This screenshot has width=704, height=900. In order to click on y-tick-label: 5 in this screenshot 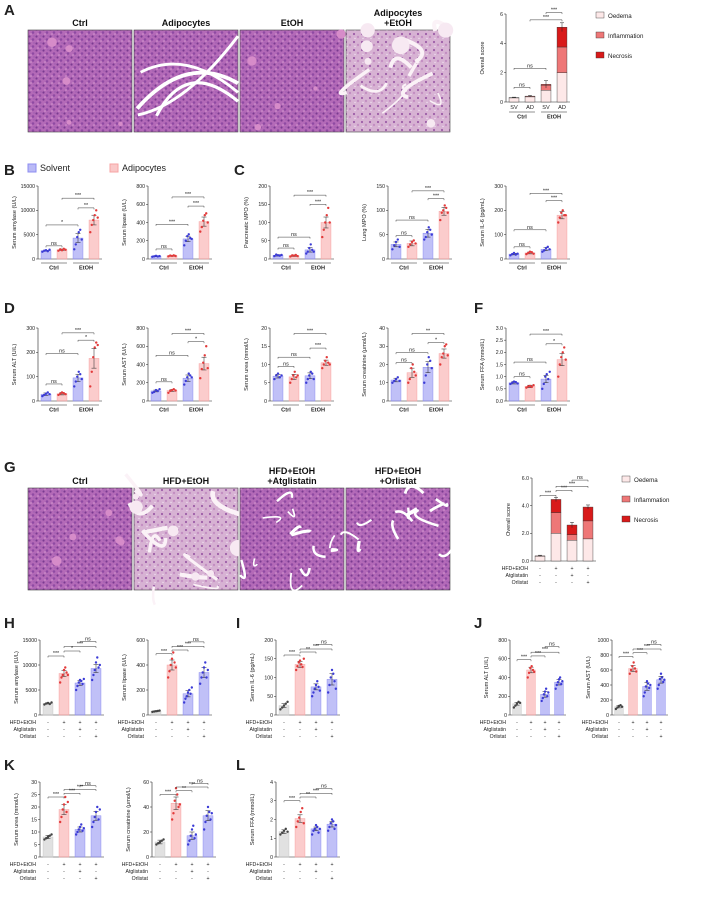, I will do `click(265, 384)`.